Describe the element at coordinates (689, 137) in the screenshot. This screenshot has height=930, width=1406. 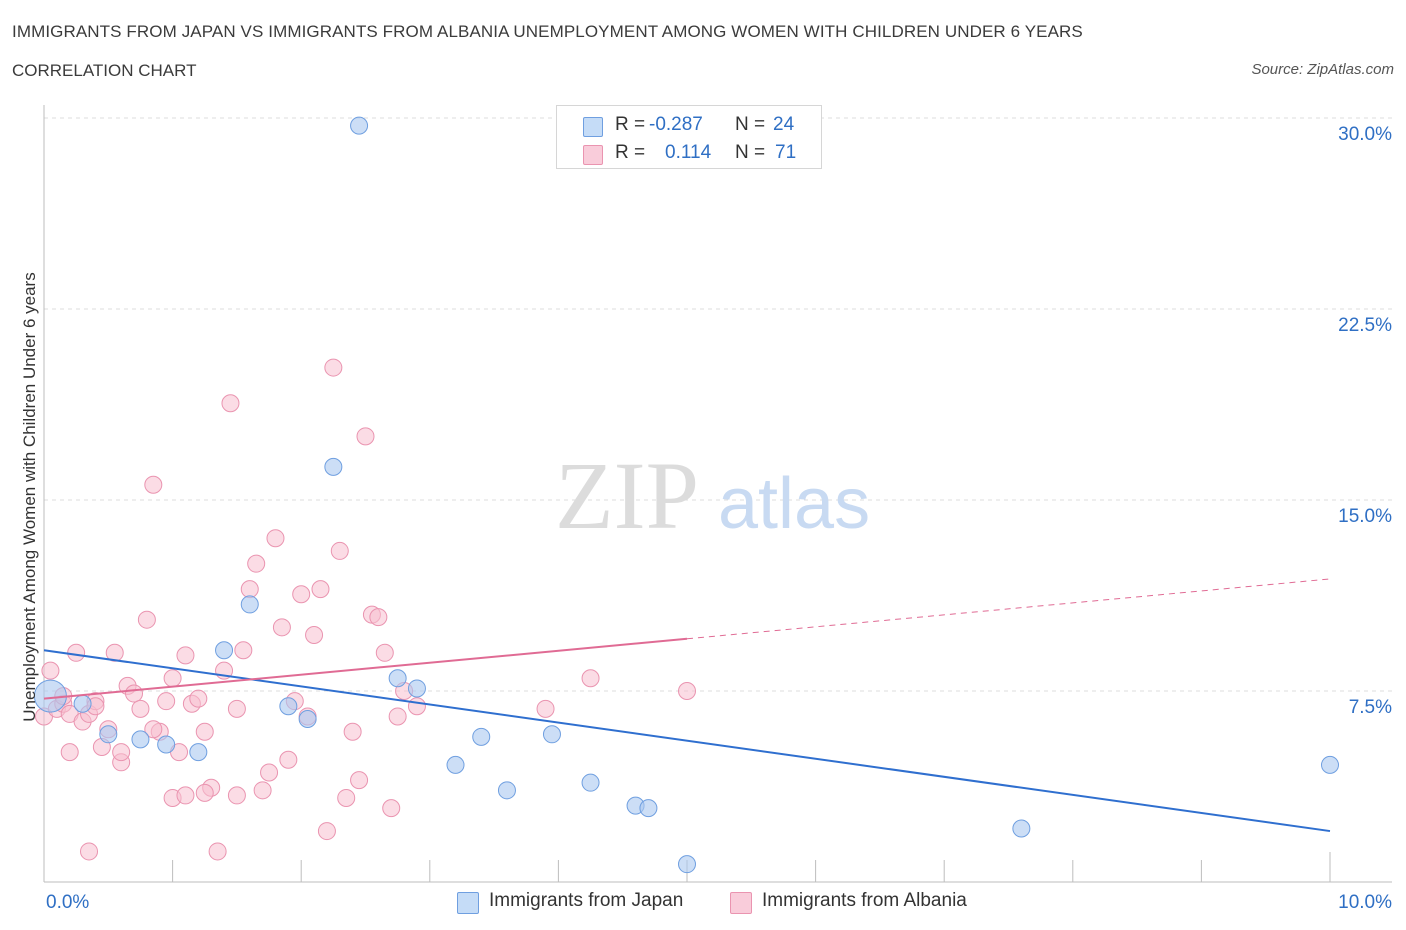
I see `correlation-legend: R = -0.287 N = 24 R = 0.114 N = 71` at that location.